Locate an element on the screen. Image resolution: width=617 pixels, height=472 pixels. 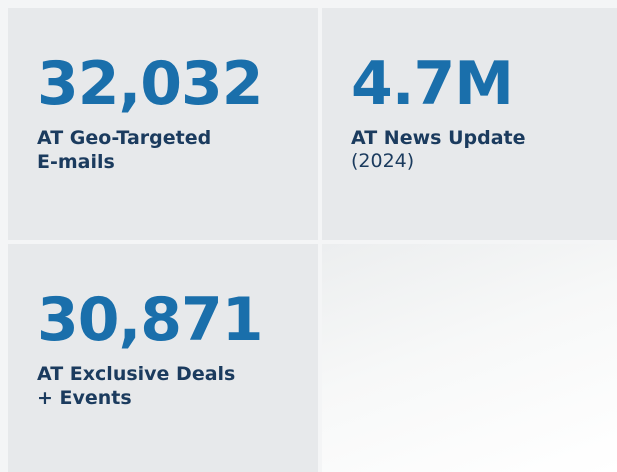
label-line: E-mails is located at coordinates (76, 162).